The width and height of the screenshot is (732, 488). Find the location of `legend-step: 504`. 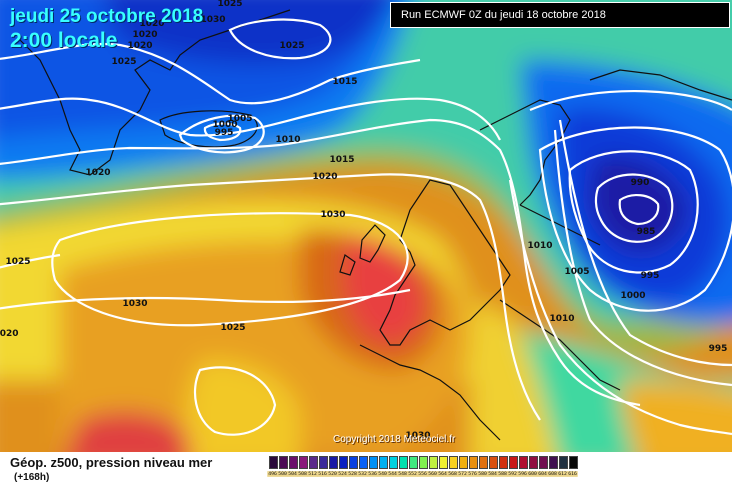

legend-step: 504 is located at coordinates (293, 466).